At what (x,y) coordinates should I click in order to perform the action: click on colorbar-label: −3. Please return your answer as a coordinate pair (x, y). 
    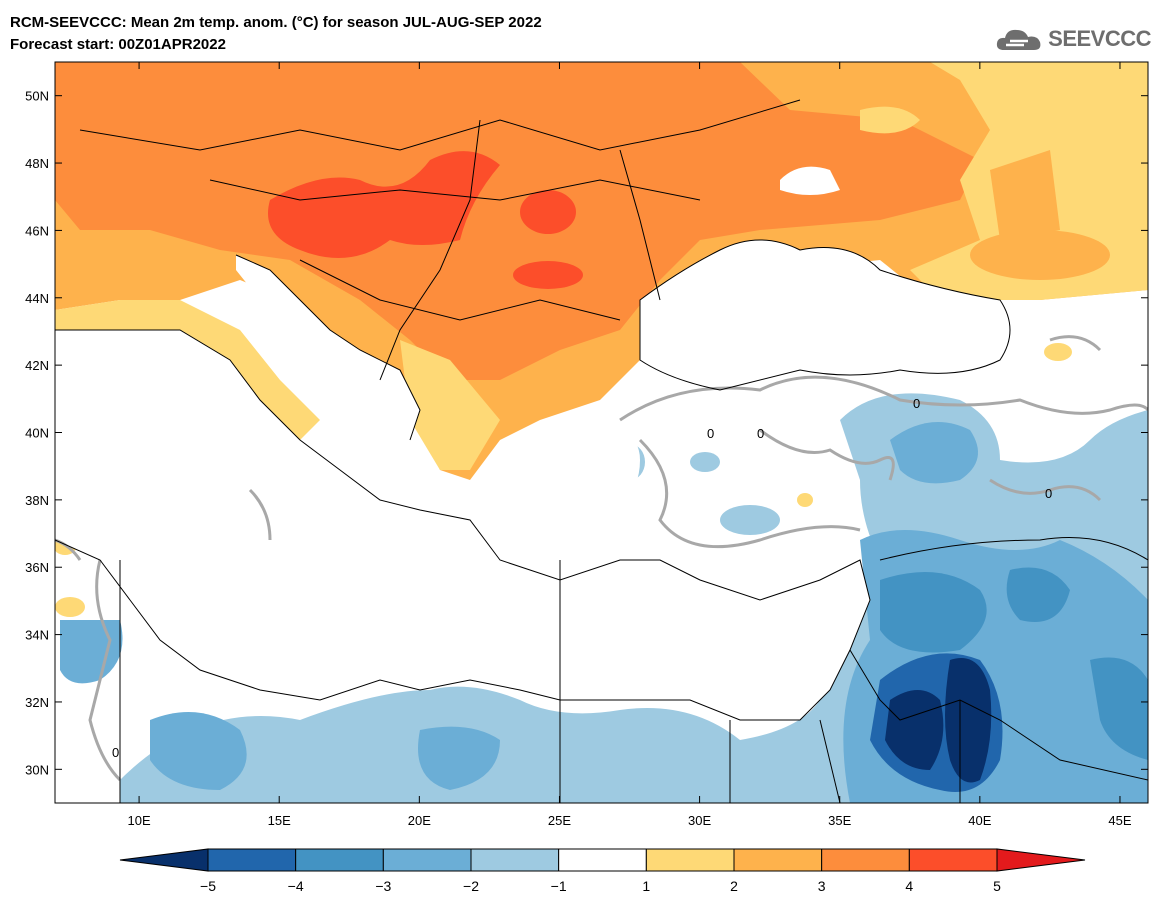
    Looking at the image, I should click on (383, 886).